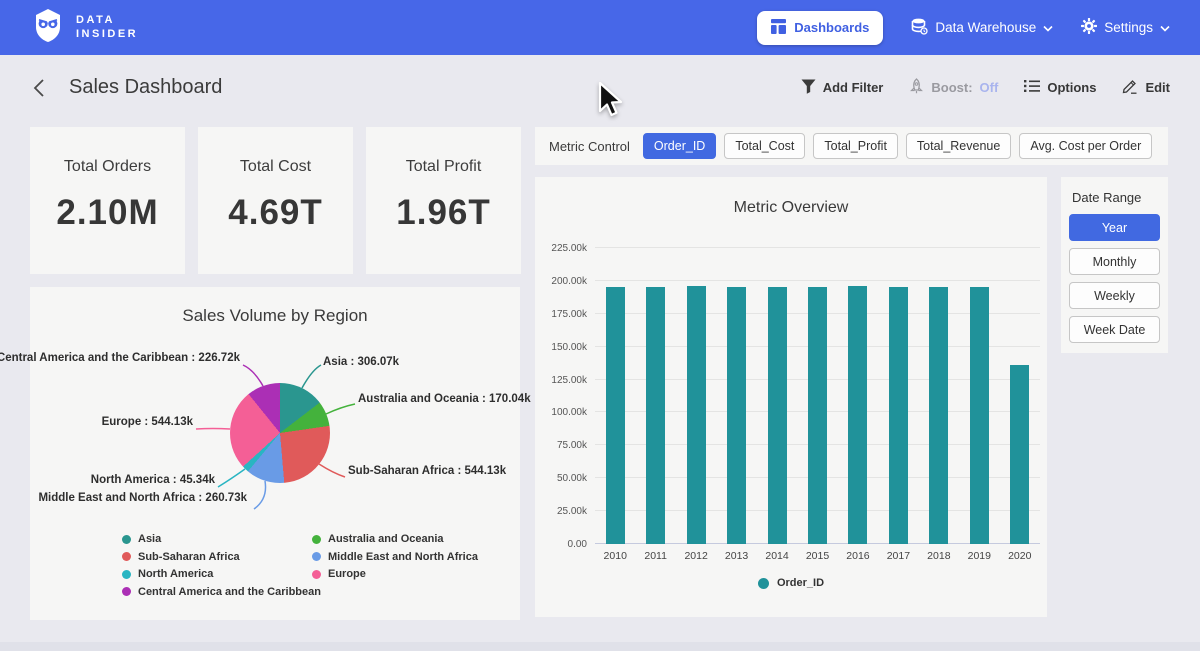 This screenshot has height=651, width=1200. Describe the element at coordinates (842, 88) in the screenshot. I see `add-filter-button: Add Filter` at that location.